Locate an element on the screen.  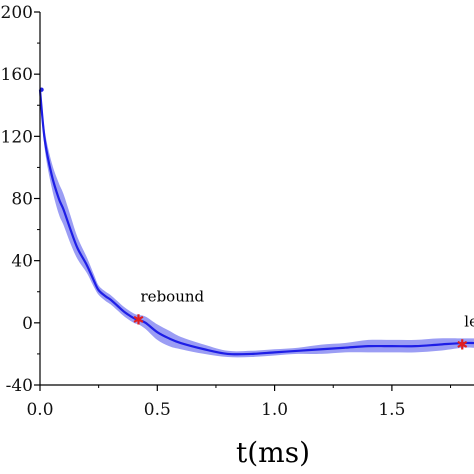
y-tick-label: 120 is located at coordinates (17, 137).